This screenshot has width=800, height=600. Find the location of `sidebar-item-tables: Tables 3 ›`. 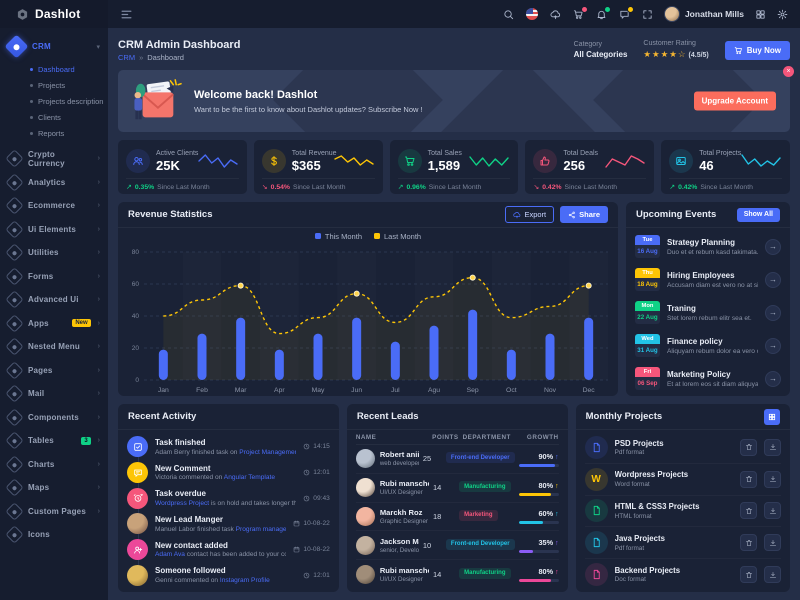

sidebar-item-tables: Tables 3 › is located at coordinates (54, 441).